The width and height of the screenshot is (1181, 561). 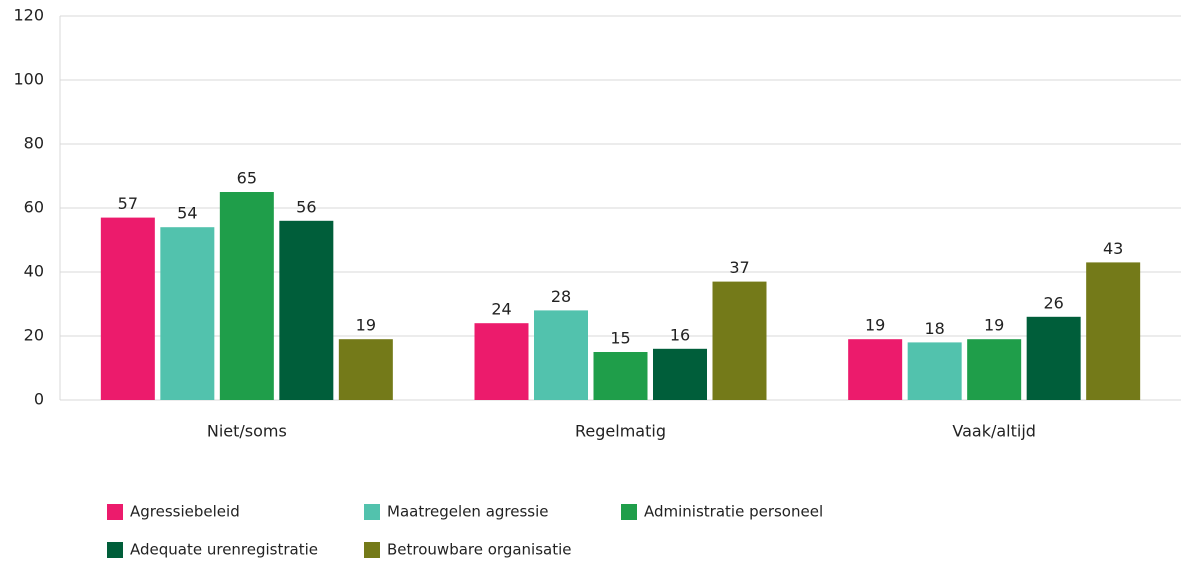 I want to click on data-label: 65, so click(x=247, y=178).